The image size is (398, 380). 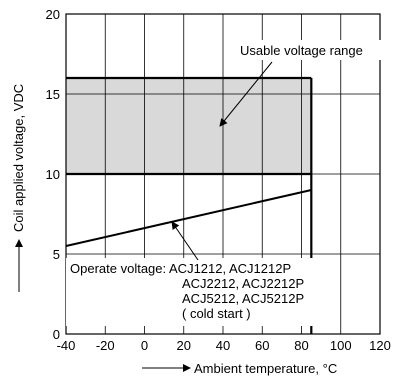 What do you see at coordinates (18, 158) in the screenshot?
I see `y-axis-title: Coil applied voltage, VDC` at bounding box center [18, 158].